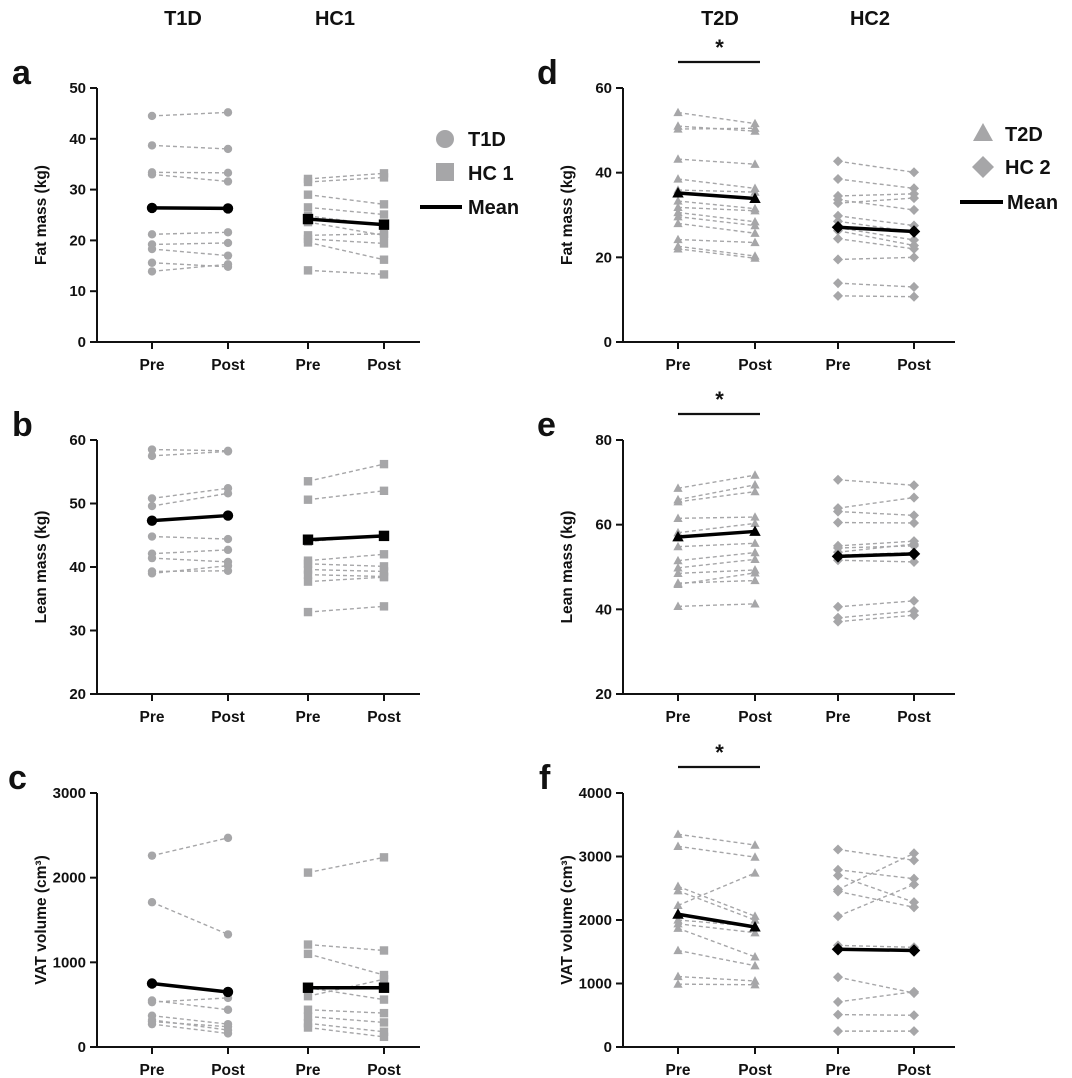  What do you see at coordinates (384, 224) in the screenshot?
I see `mean-point-post` at bounding box center [384, 224].